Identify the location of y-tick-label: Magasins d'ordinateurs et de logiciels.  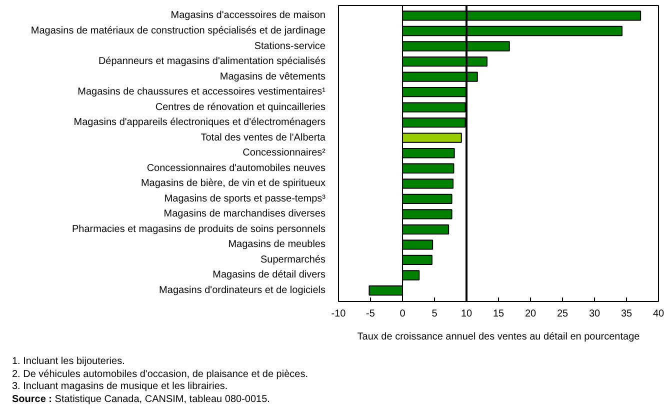
(242, 290).